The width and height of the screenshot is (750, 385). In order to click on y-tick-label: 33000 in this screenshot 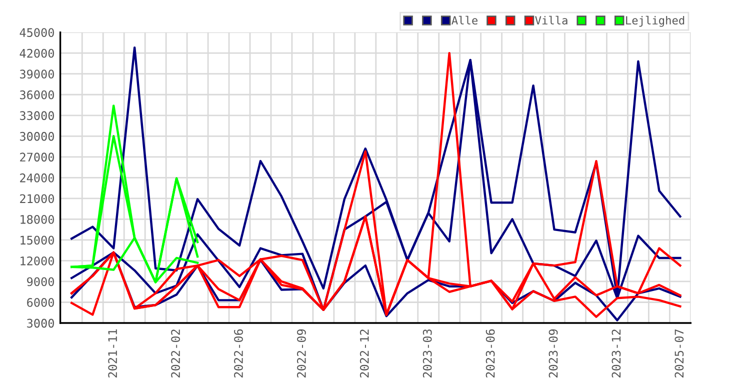, I will do `click(37, 115)`.